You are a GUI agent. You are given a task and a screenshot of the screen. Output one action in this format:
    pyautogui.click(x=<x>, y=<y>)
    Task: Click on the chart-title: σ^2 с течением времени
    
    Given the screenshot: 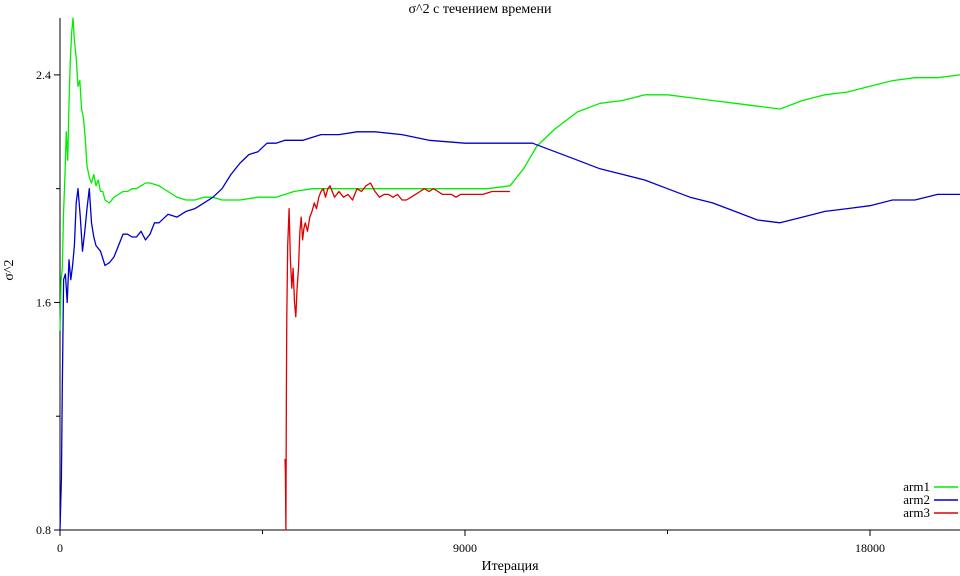 What is the action you would take?
    pyautogui.click(x=480, y=9)
    